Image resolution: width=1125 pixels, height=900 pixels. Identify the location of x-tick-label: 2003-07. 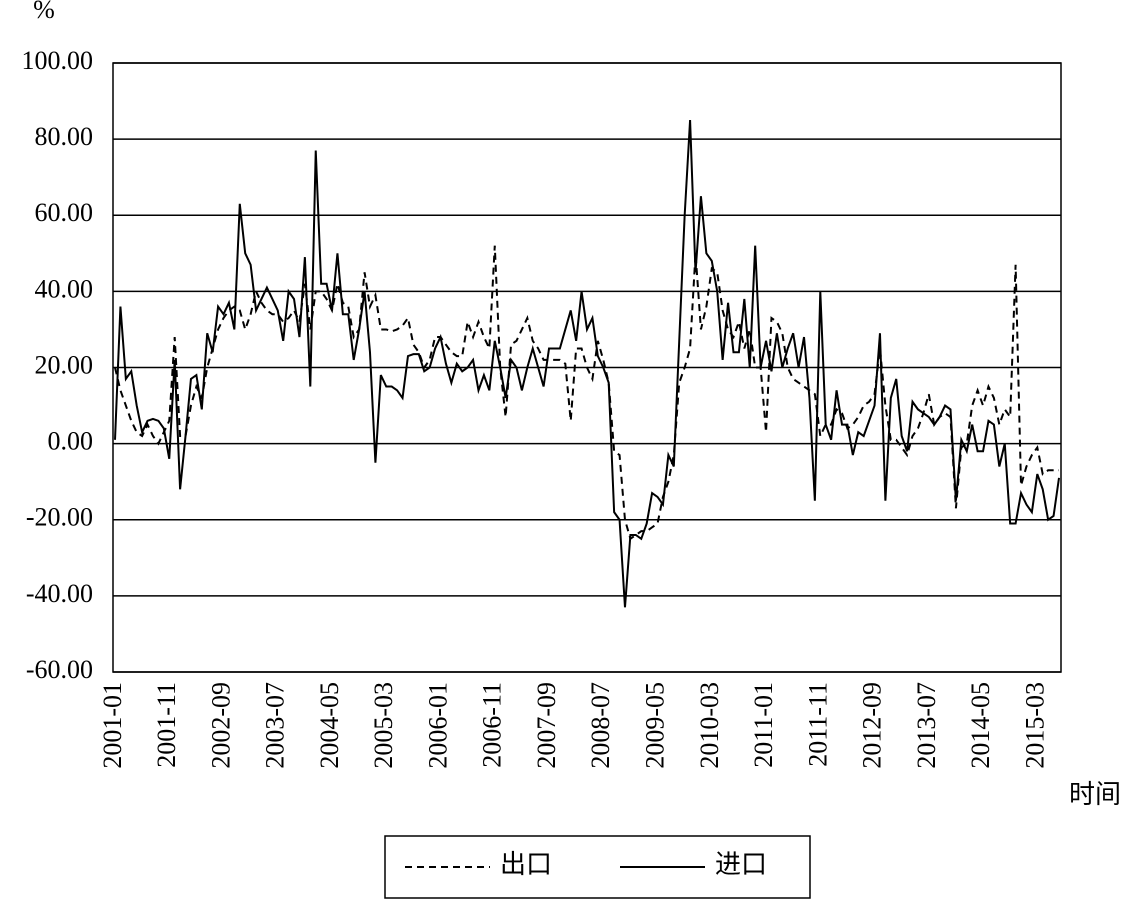
(275, 725).